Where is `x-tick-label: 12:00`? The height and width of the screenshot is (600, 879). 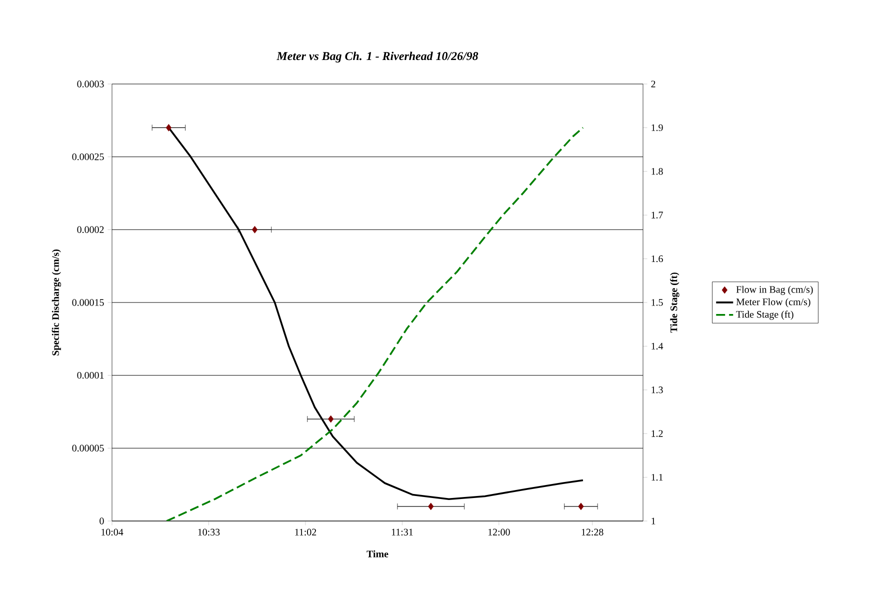 x-tick-label: 12:00 is located at coordinates (499, 532).